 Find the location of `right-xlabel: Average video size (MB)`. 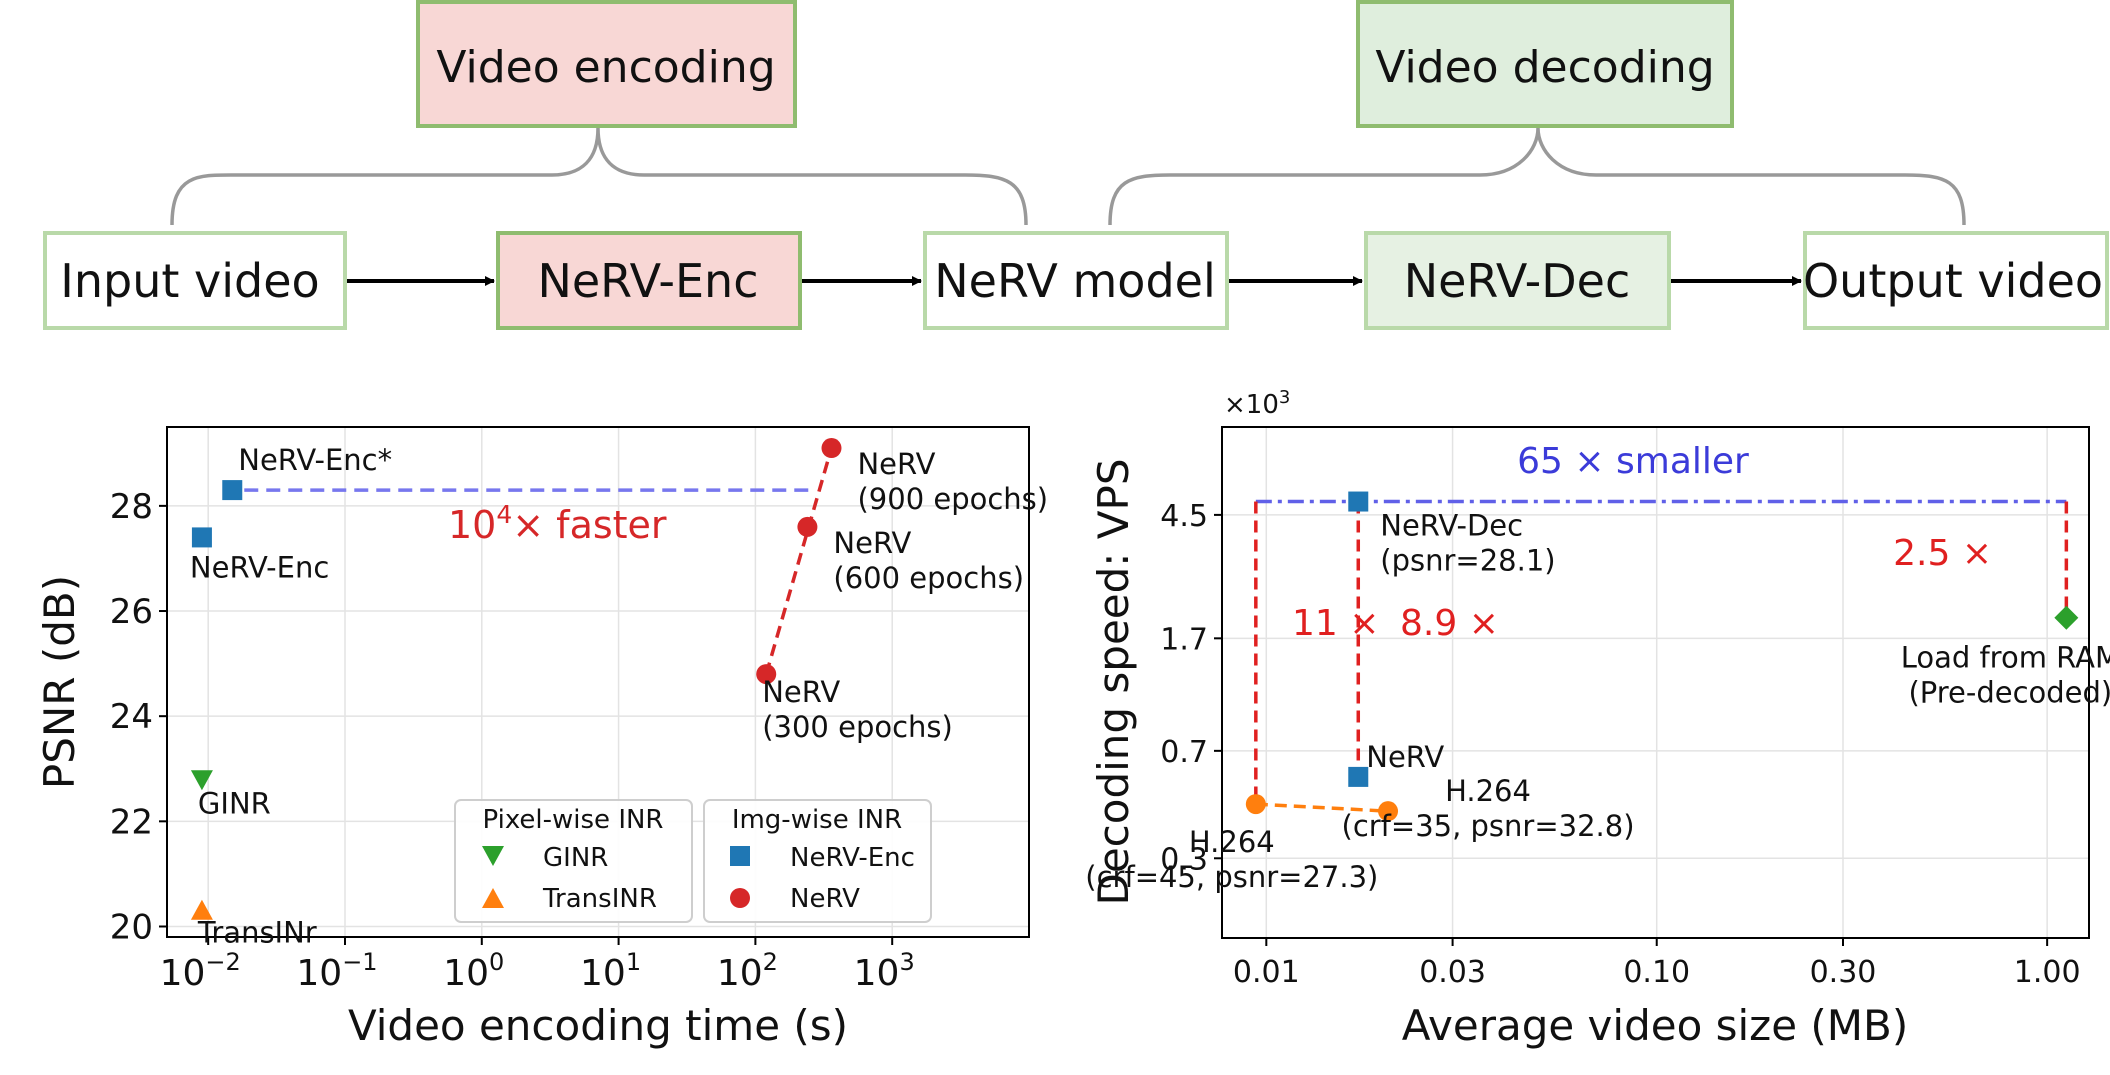

right-xlabel: Average video size (MB) is located at coordinates (1655, 1025).